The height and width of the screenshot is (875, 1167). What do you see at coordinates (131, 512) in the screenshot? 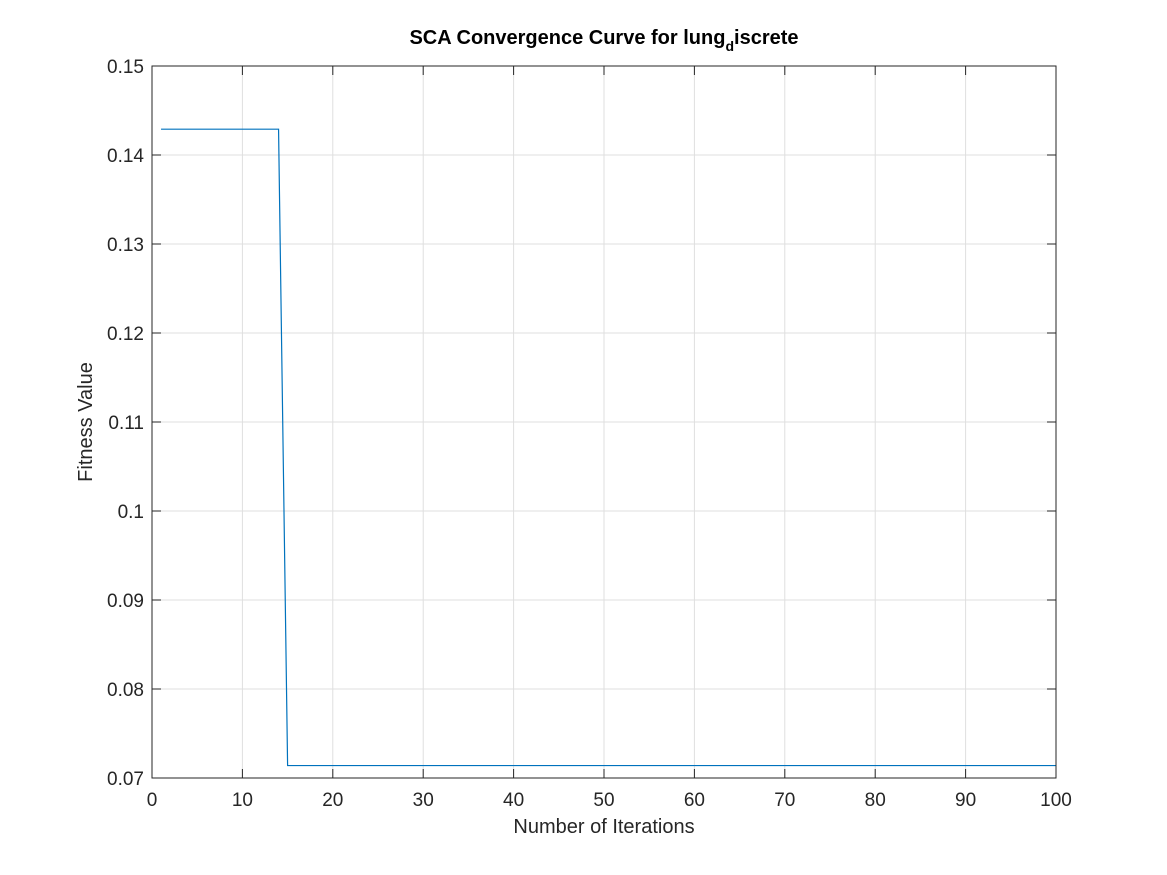
I see `y-tick-label: 0.1` at bounding box center [131, 512].